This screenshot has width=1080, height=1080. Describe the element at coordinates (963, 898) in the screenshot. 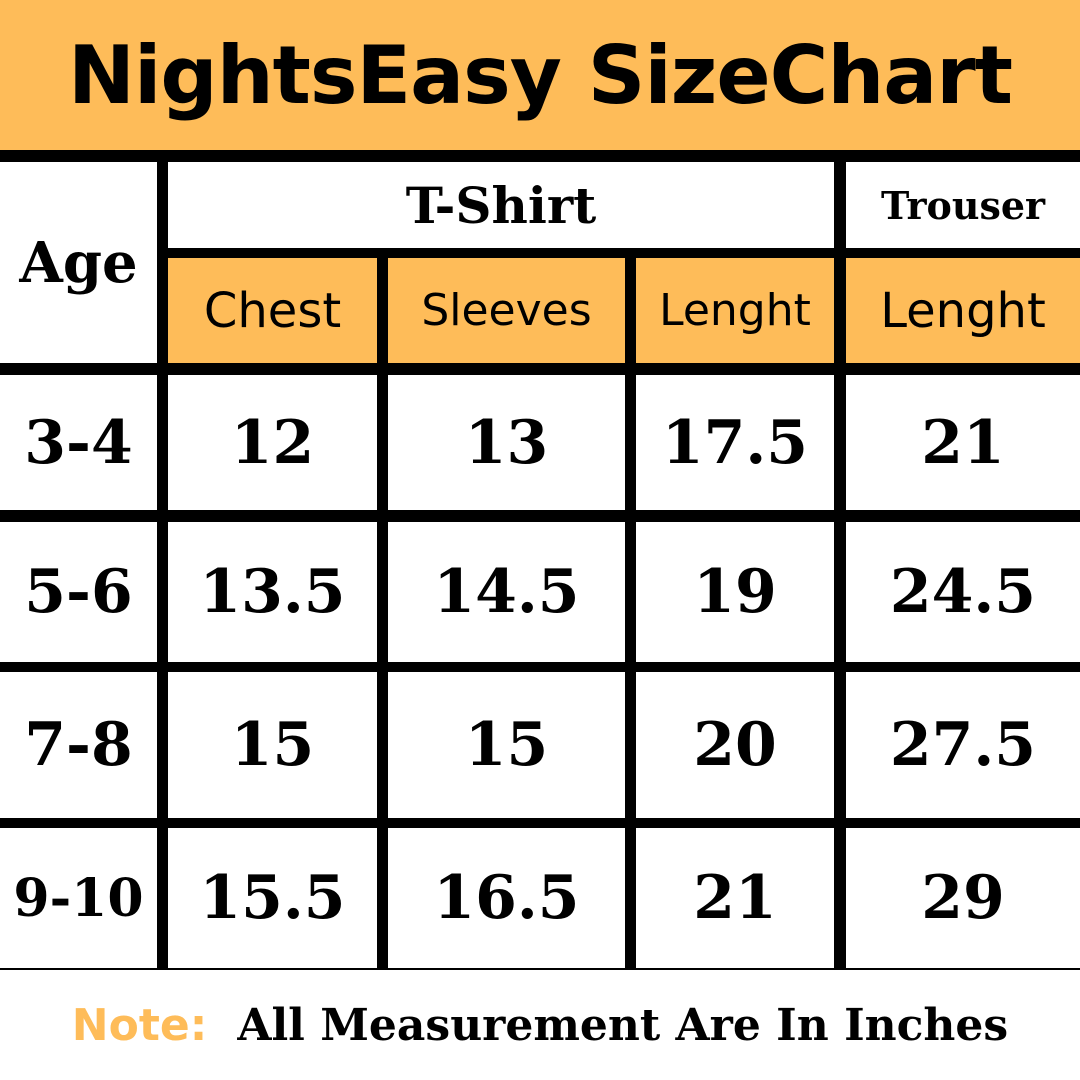

I see `measurement-cell: 29` at that location.